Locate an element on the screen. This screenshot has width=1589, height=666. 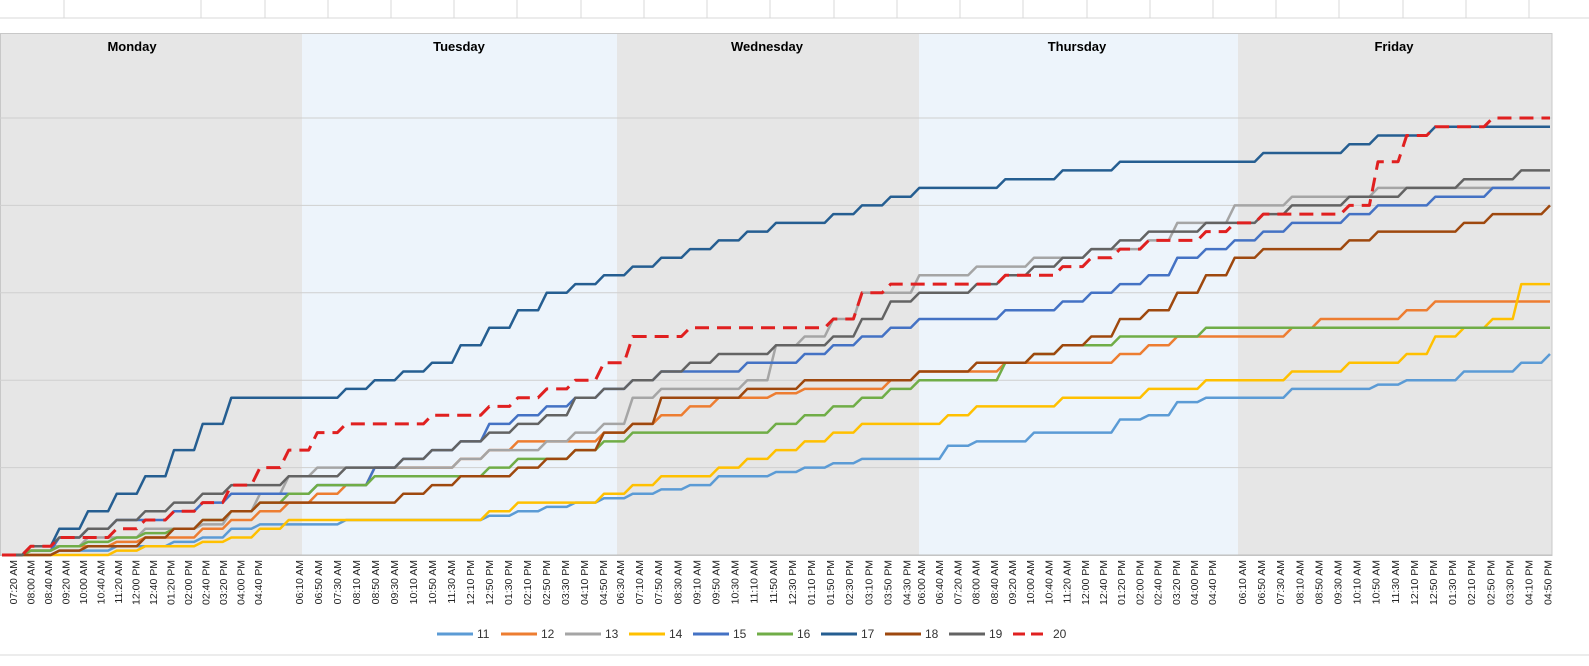
day-label-friday: Friday is located at coordinates (1394, 46).